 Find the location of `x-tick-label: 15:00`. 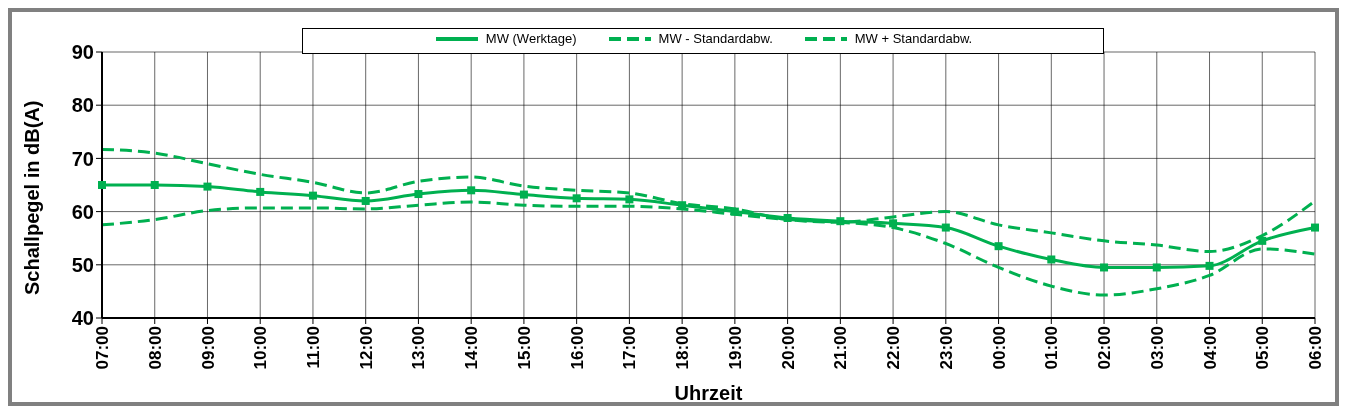

x-tick-label: 15:00 is located at coordinates (524, 348).